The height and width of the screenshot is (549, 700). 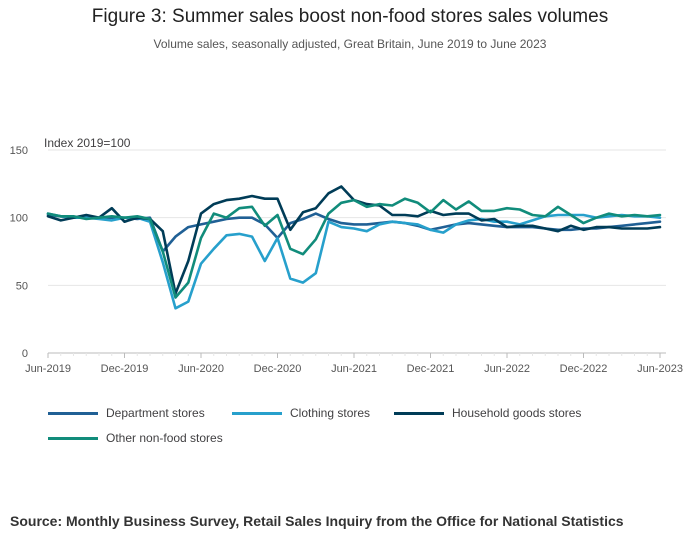 I want to click on y-tick-label-0: 0, so click(x=25, y=354).